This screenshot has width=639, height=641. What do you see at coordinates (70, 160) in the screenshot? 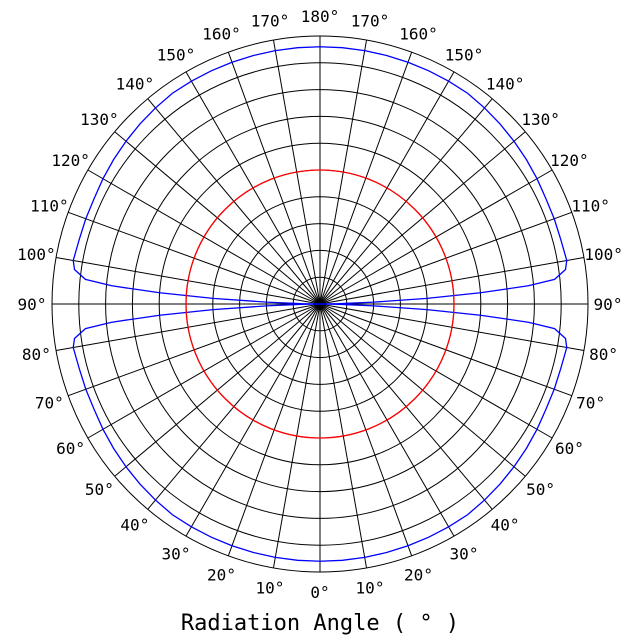
I see `angle-label-left-12: 120°` at bounding box center [70, 160].